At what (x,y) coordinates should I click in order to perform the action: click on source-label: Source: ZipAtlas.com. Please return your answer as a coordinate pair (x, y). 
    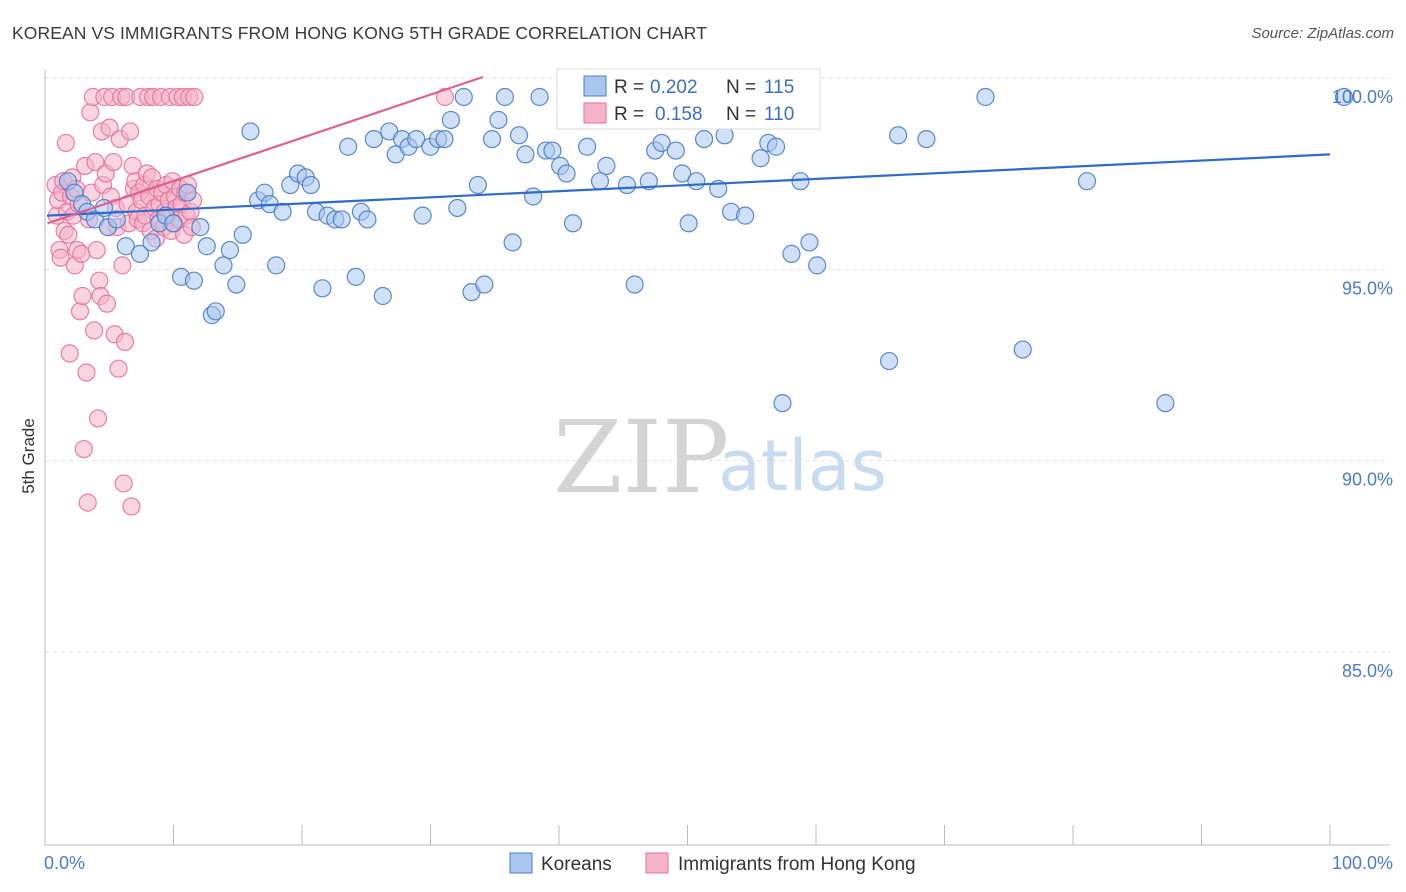
    Looking at the image, I should click on (1322, 33).